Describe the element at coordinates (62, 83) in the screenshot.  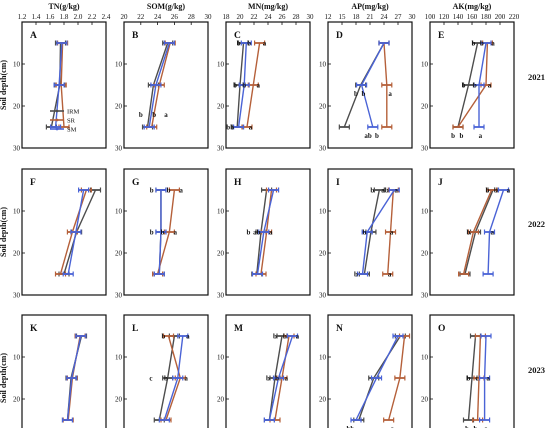
I see `panel-A: 1.2 1.4 1.6 1.8 2.0 2.2 2.4 10 20 30 A` at that location.